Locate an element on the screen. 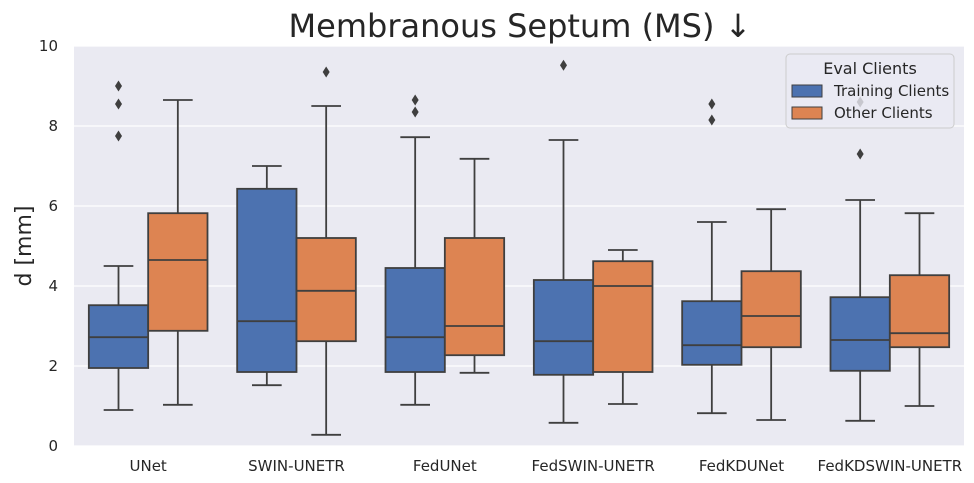 The image size is (974, 483). legend-frame is located at coordinates (870, 91).